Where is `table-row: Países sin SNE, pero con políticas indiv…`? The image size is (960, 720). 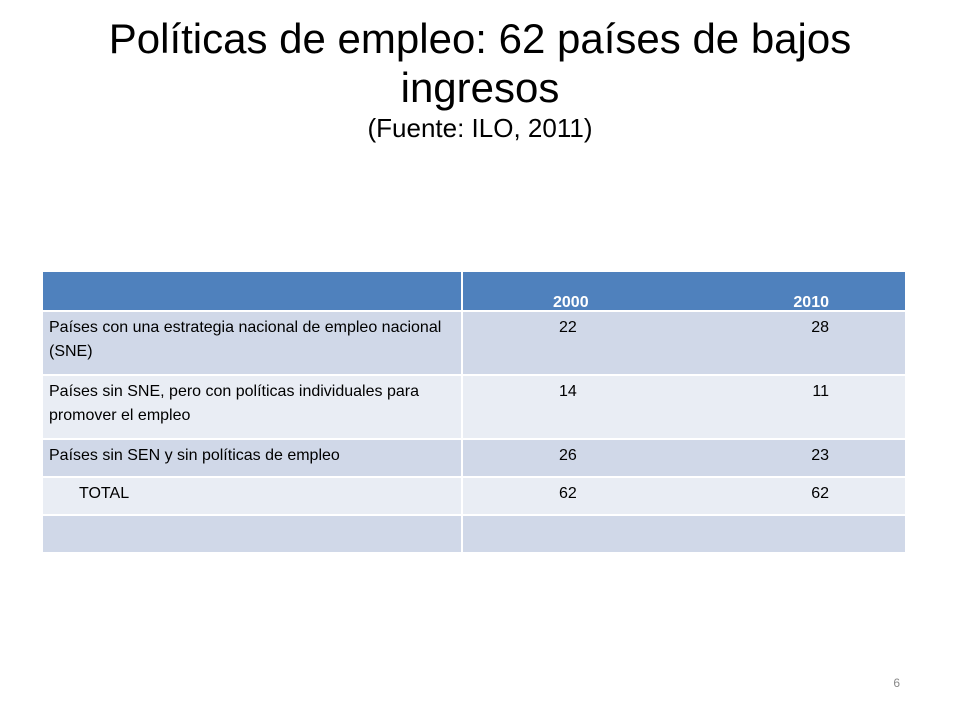
table-row: Países sin SNE, pero con políticas indiv… is located at coordinates (474, 407).